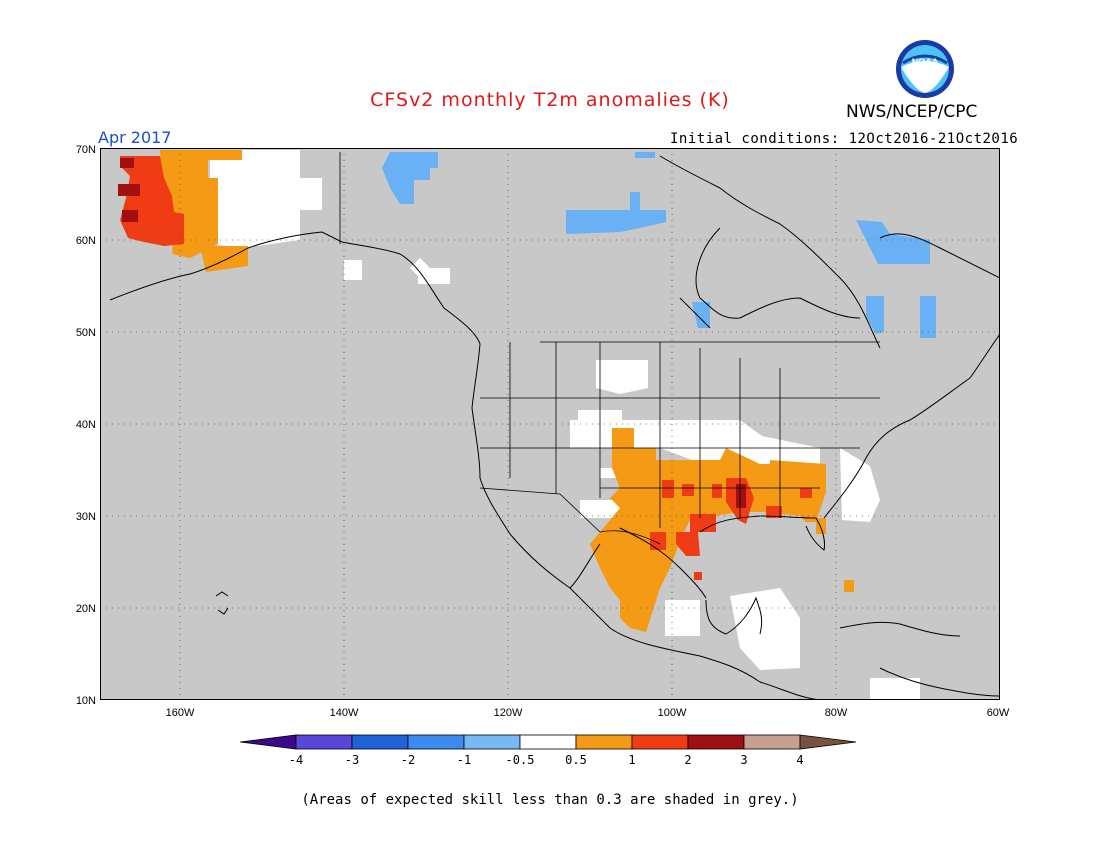 This screenshot has width=1100, height=850. Describe the element at coordinates (631, 760) in the screenshot. I see `colorbar-label: 1` at that location.